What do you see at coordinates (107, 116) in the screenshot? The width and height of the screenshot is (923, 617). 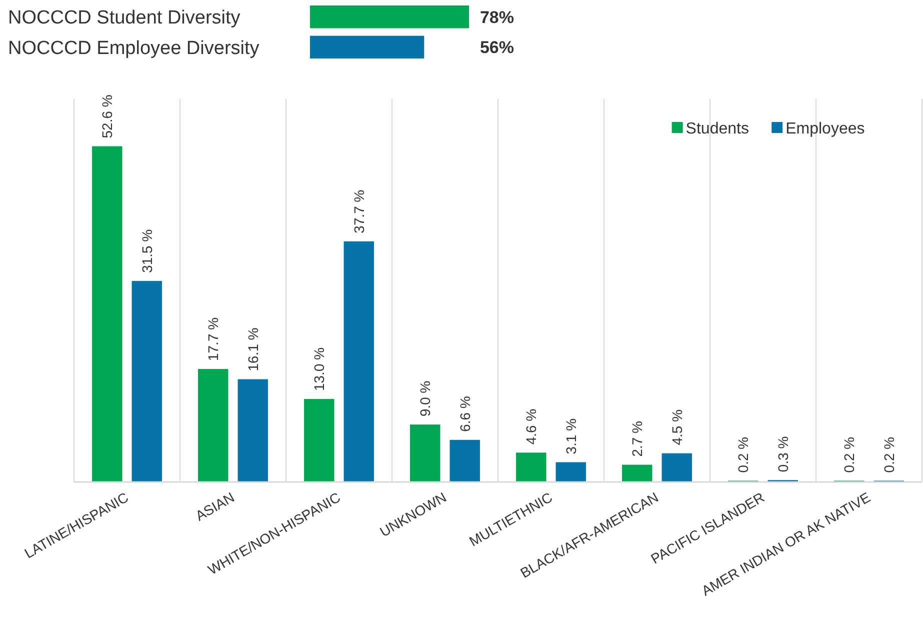 I see `data-label: 52.6 %` at bounding box center [107, 116].